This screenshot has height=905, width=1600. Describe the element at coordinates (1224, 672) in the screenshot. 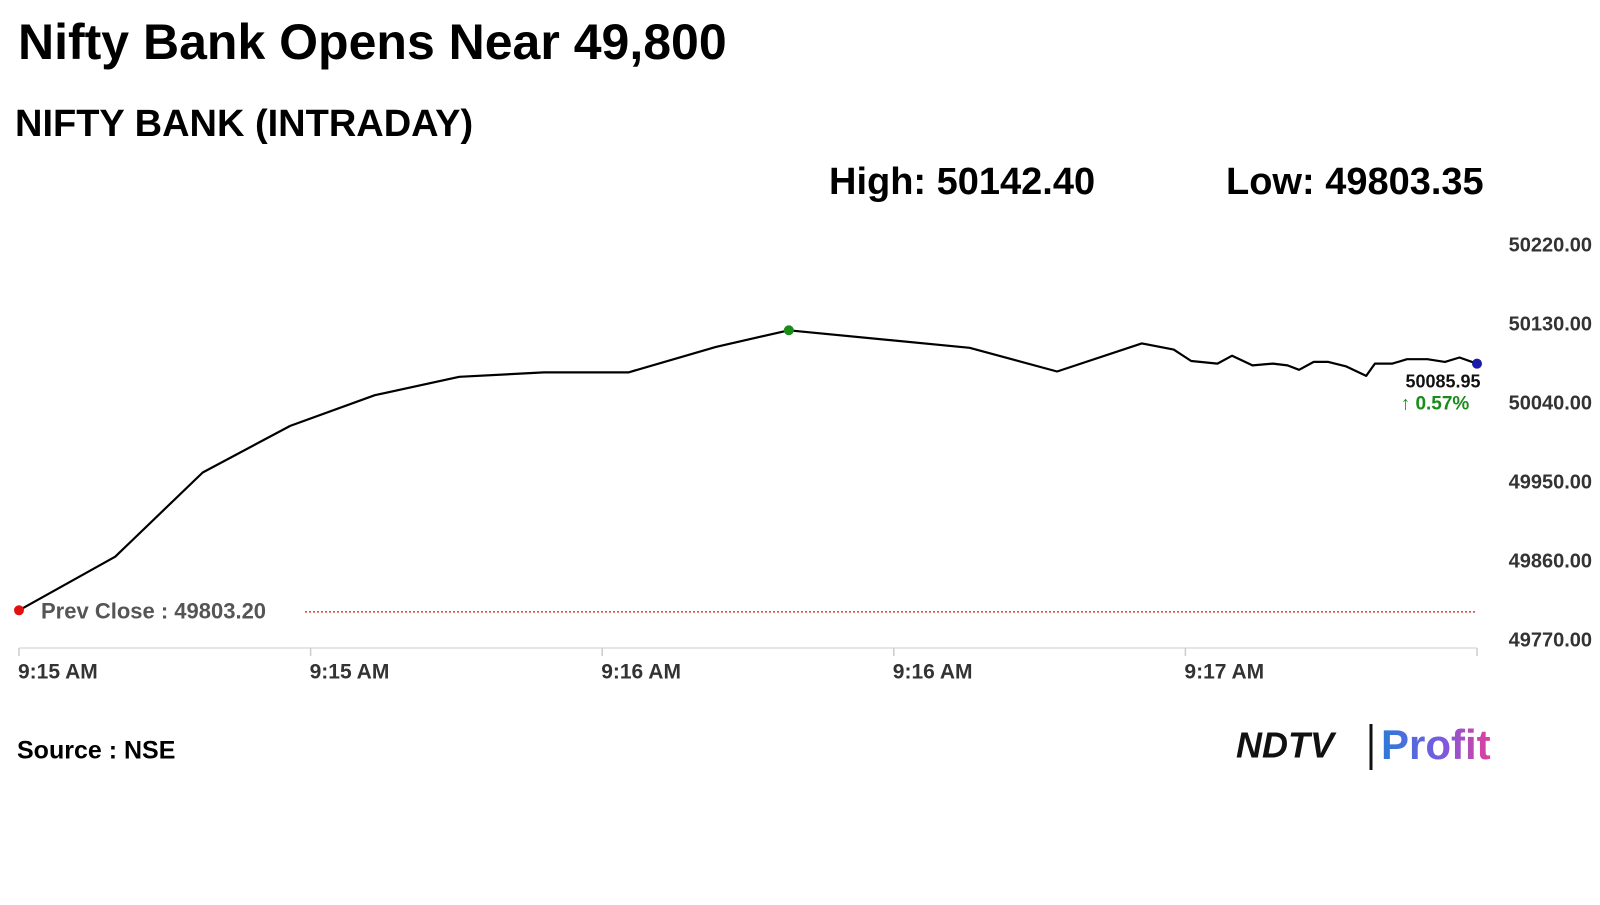

I see `x-tick-label: 9:17 AM` at that location.